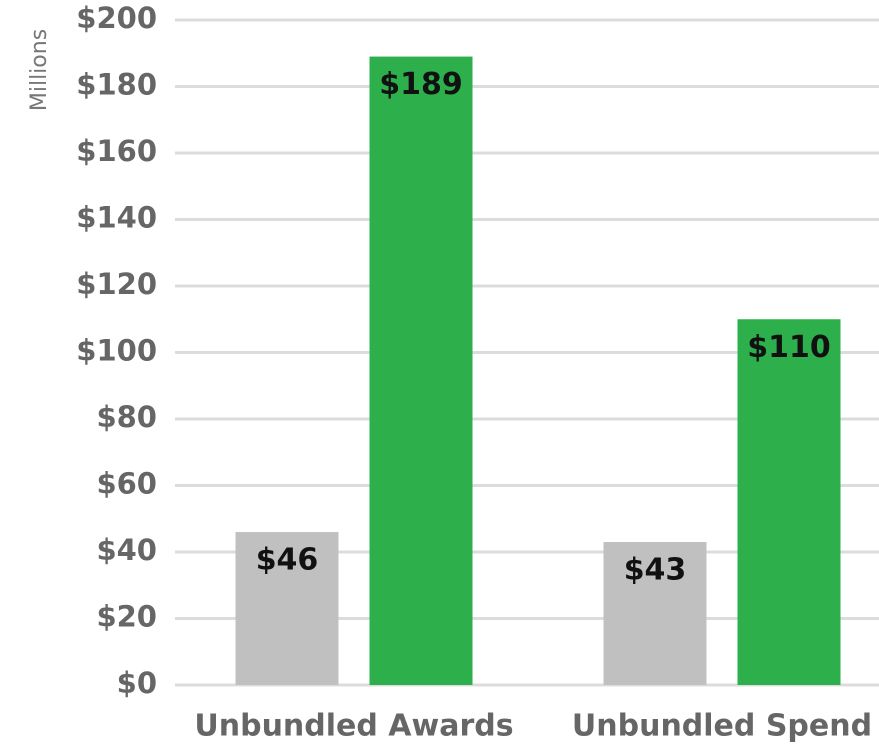 This screenshot has height=751, width=879. I want to click on y-tick-label: $180, so click(116, 85).